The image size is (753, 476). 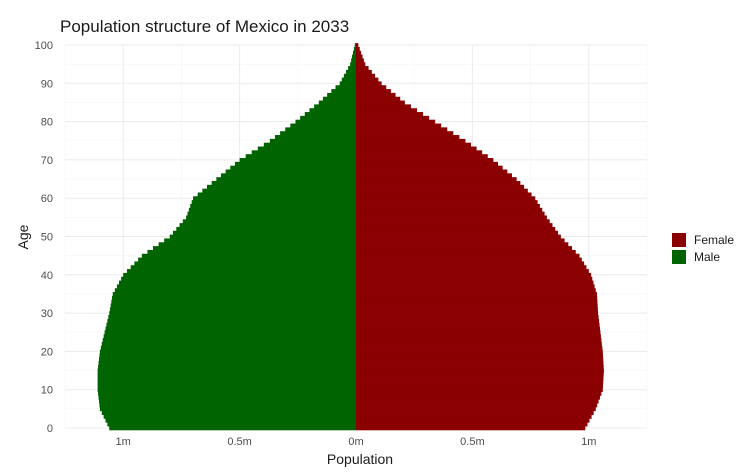 I want to click on y-tick-label: 10, so click(x=47, y=391).